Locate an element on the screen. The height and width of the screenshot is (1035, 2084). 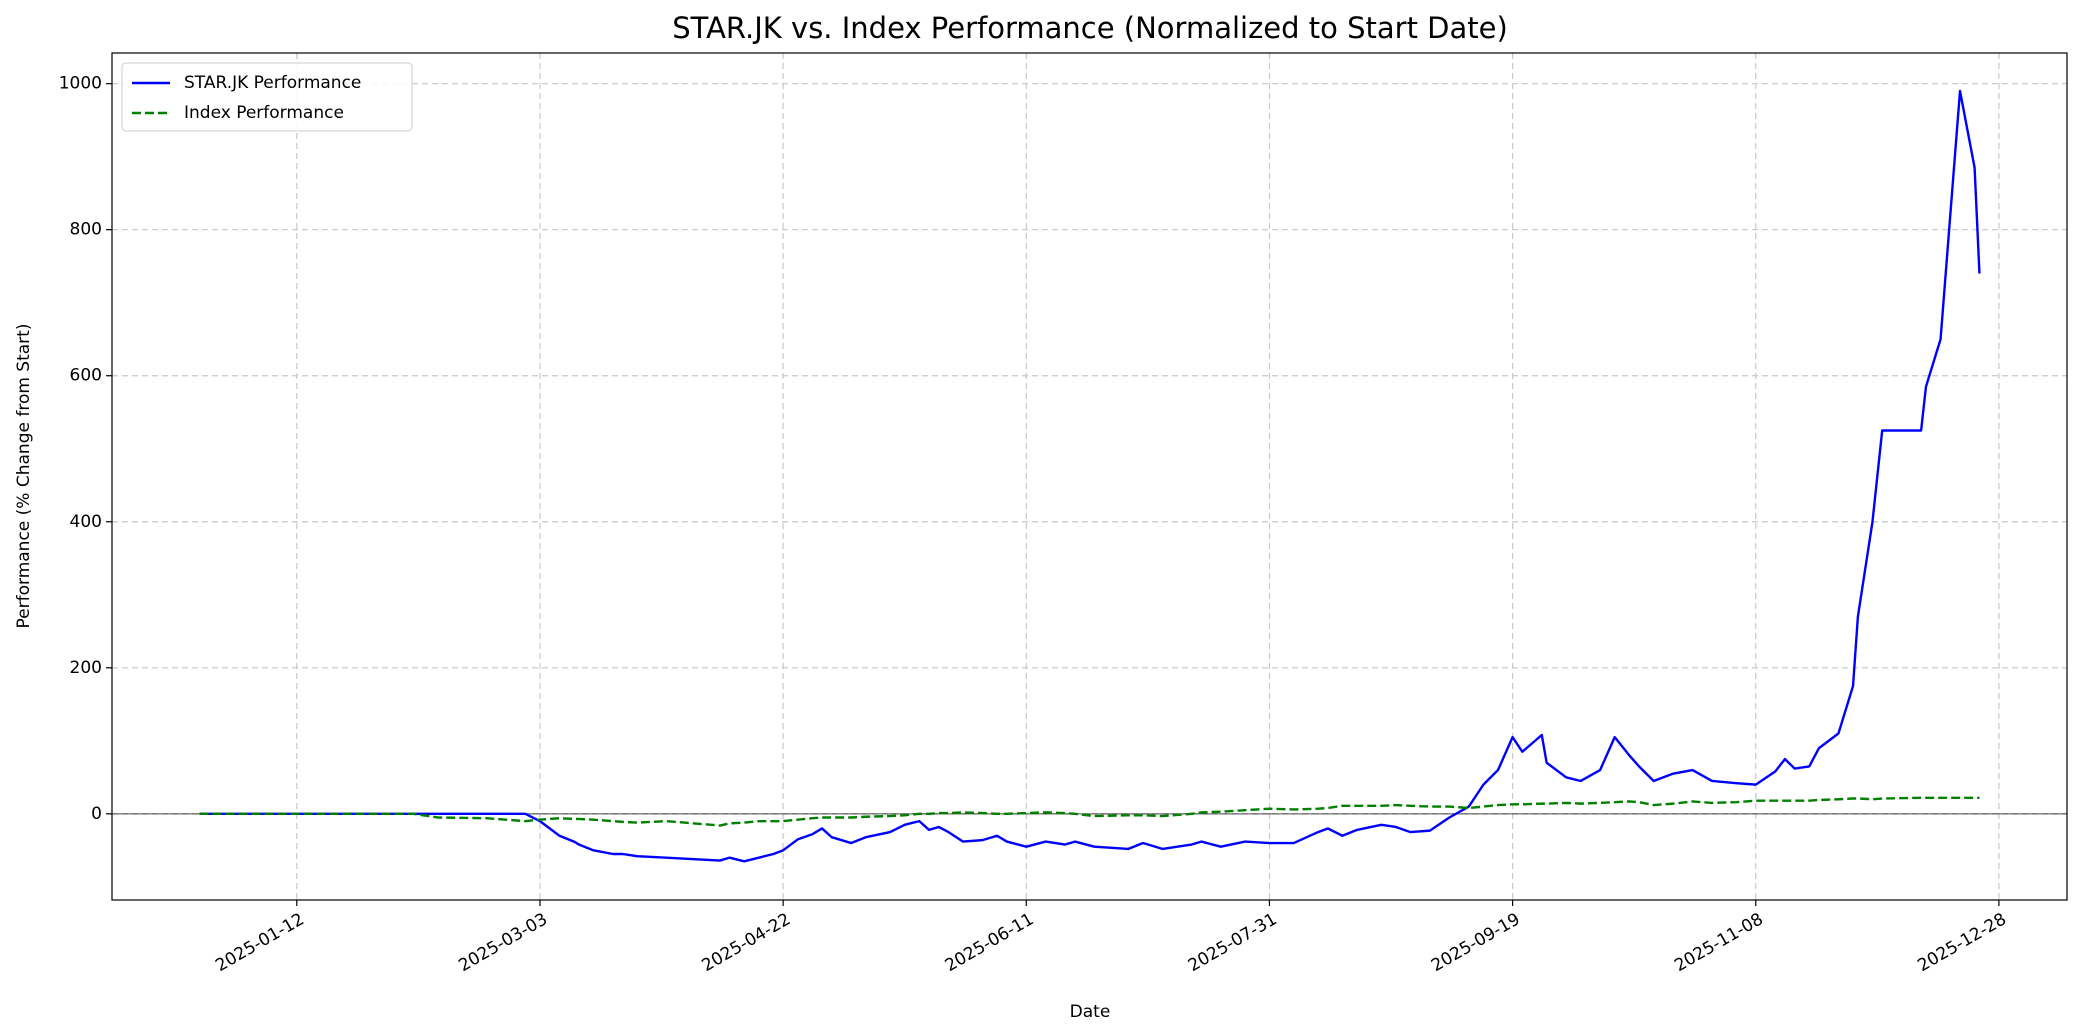
legend-label: STAR.JK Performance is located at coordinates (272, 83).